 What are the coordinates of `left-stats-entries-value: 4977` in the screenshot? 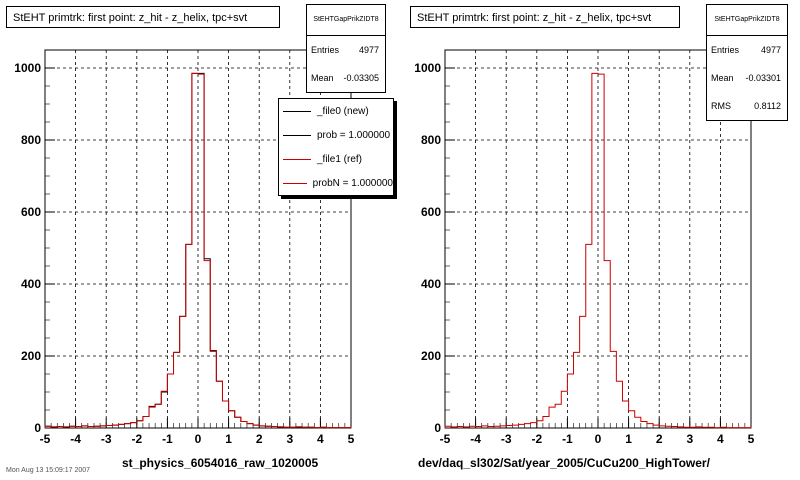 It's located at (368, 50).